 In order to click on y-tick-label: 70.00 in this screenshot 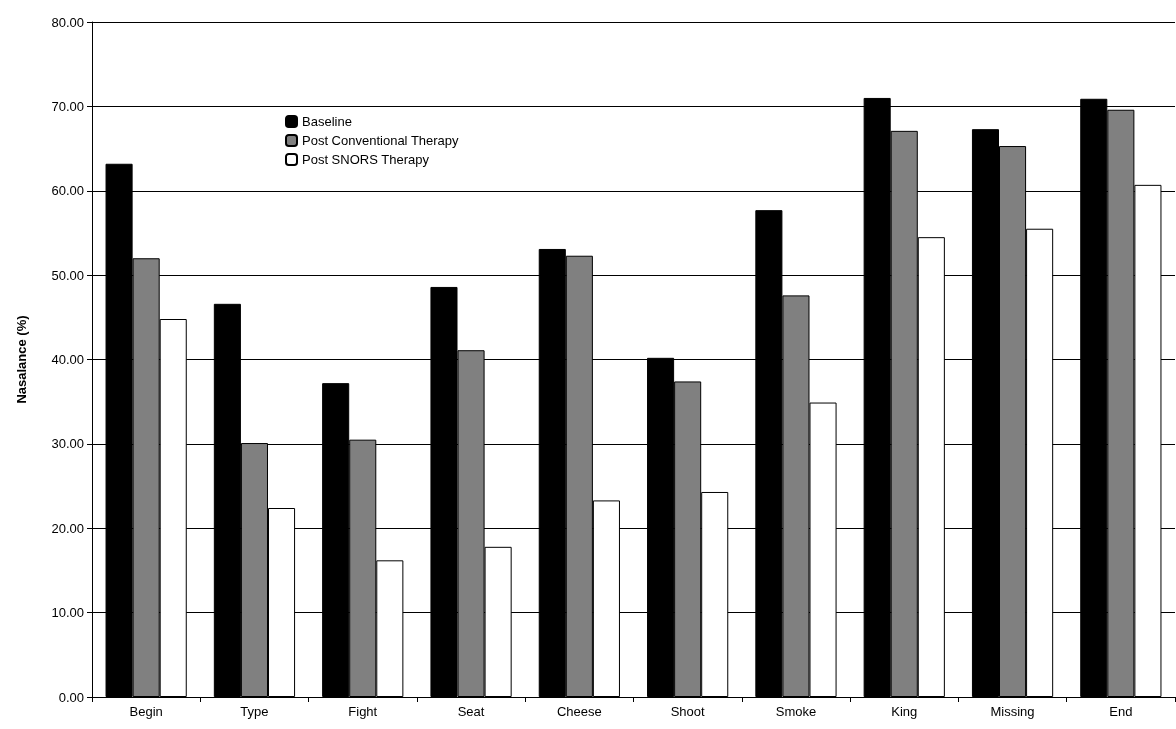, I will do `click(67, 106)`.